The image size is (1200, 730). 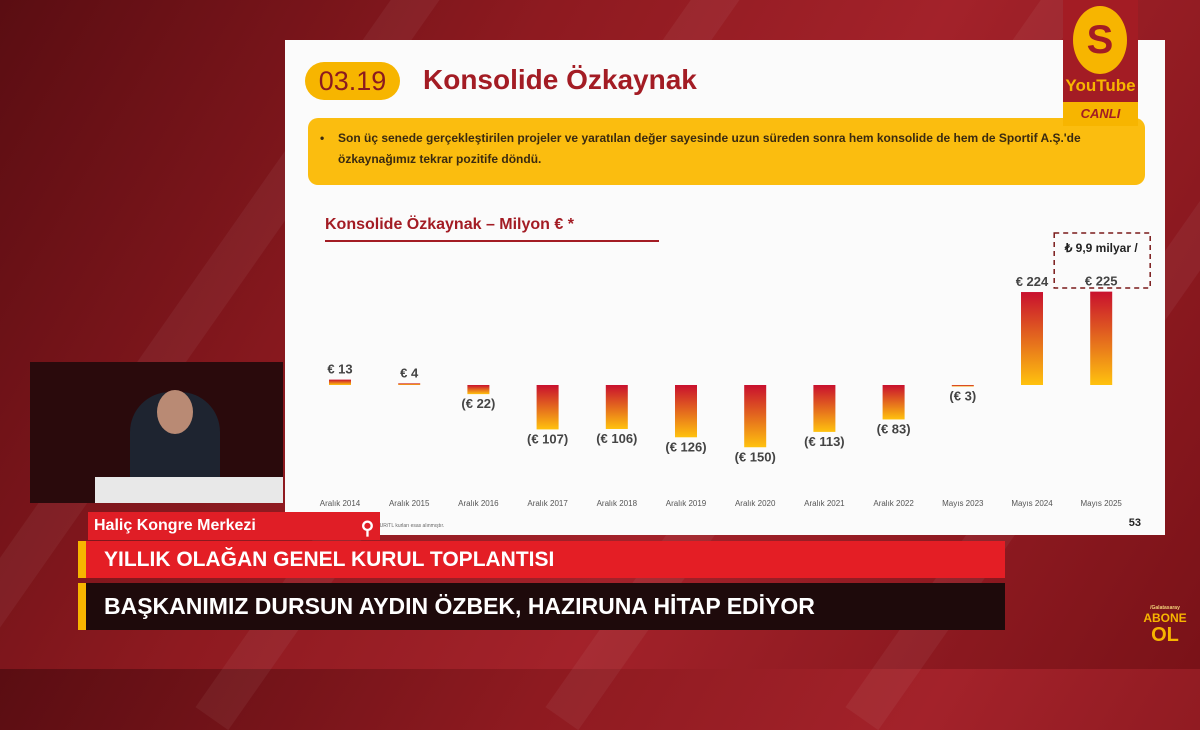 I want to click on podium, so click(x=189, y=490).